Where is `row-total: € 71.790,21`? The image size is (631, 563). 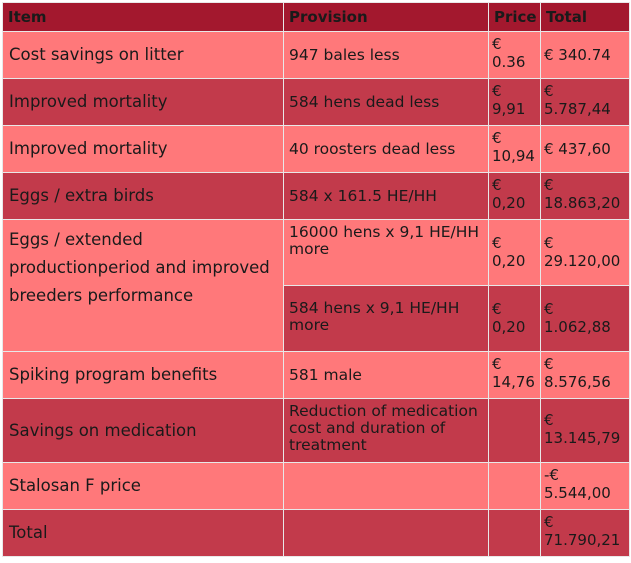
row-total: € 71.790,21 is located at coordinates (585, 533).